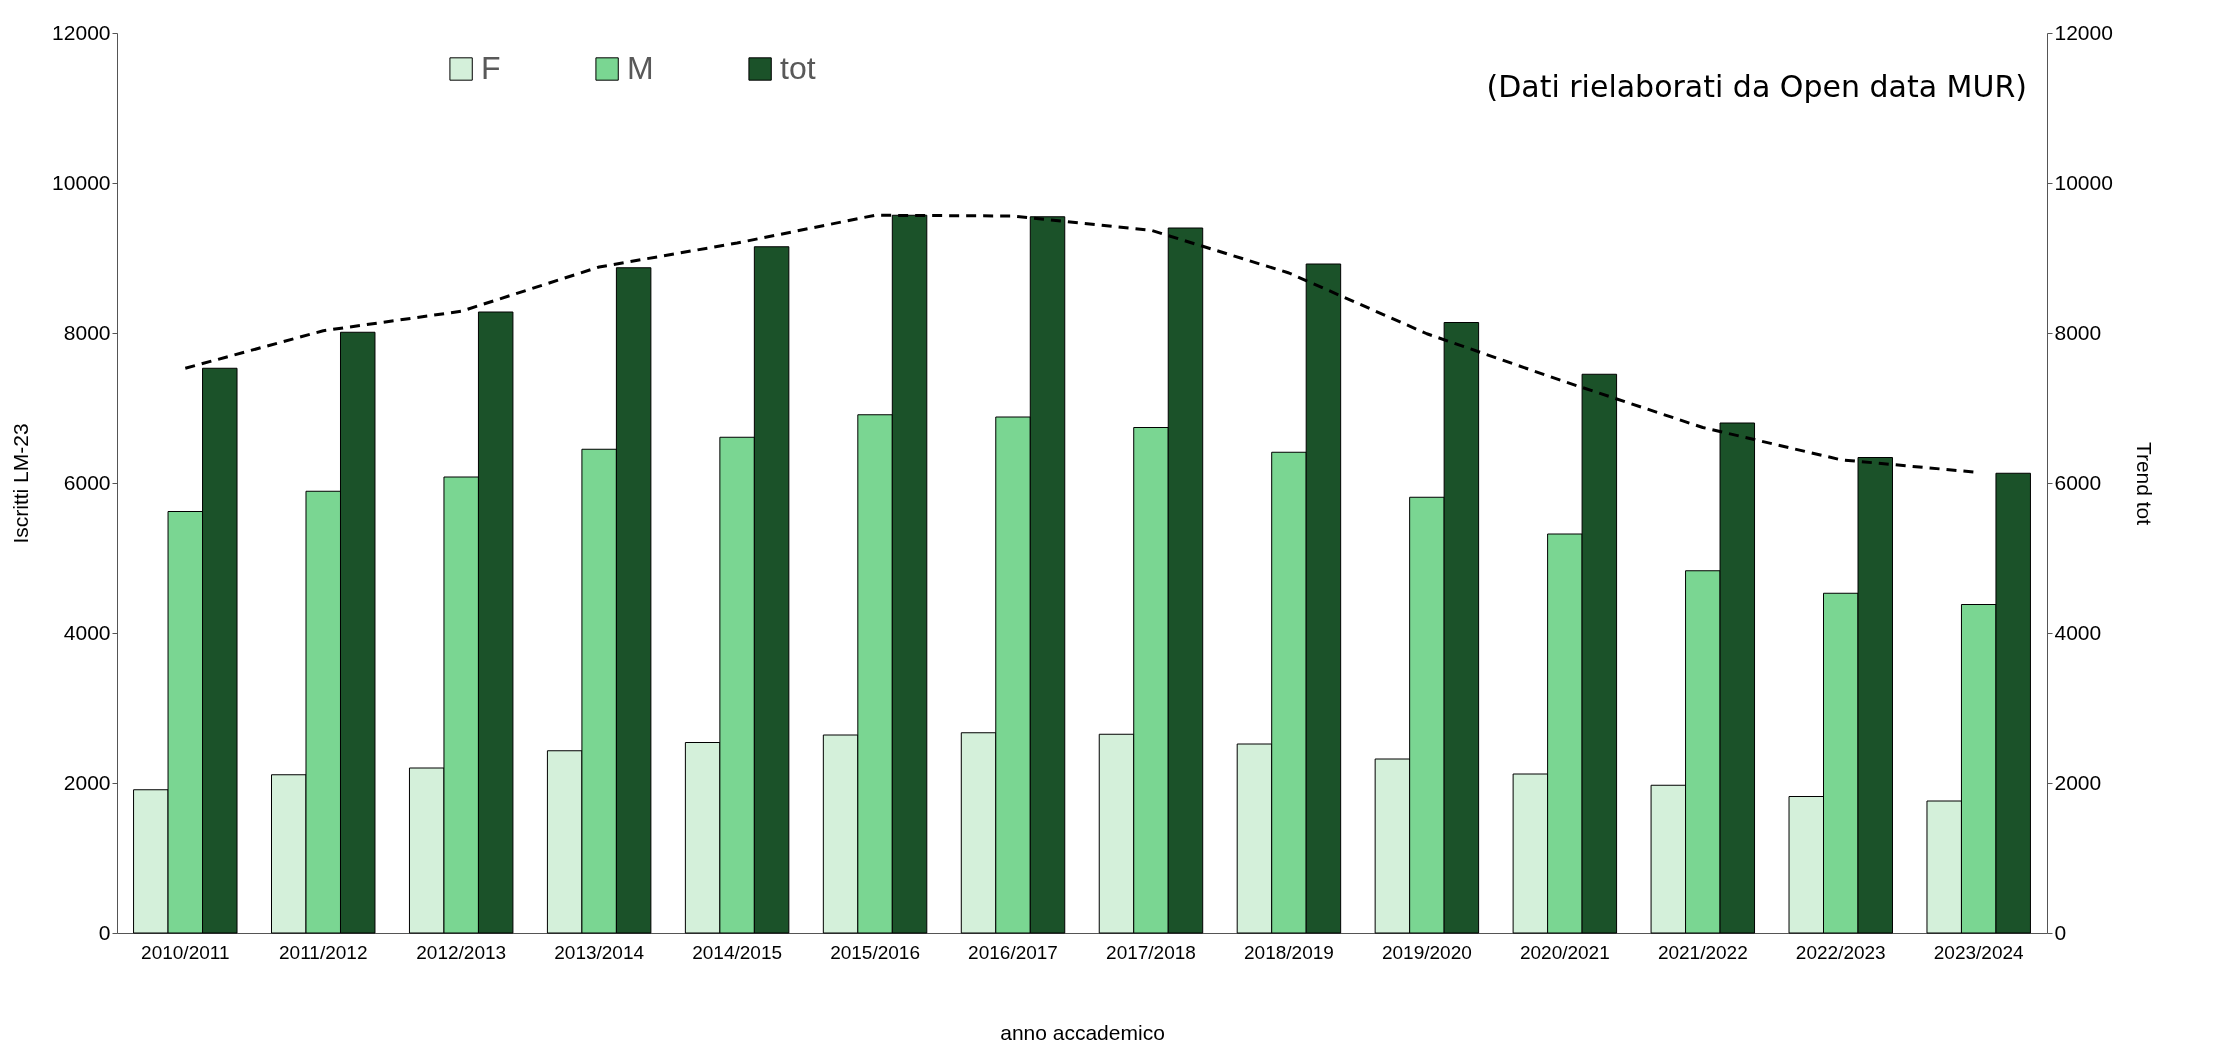 The height and width of the screenshot is (1050, 2226). I want to click on annotation: (Dati rielaborati da Open data MUR), so click(1756, 86).